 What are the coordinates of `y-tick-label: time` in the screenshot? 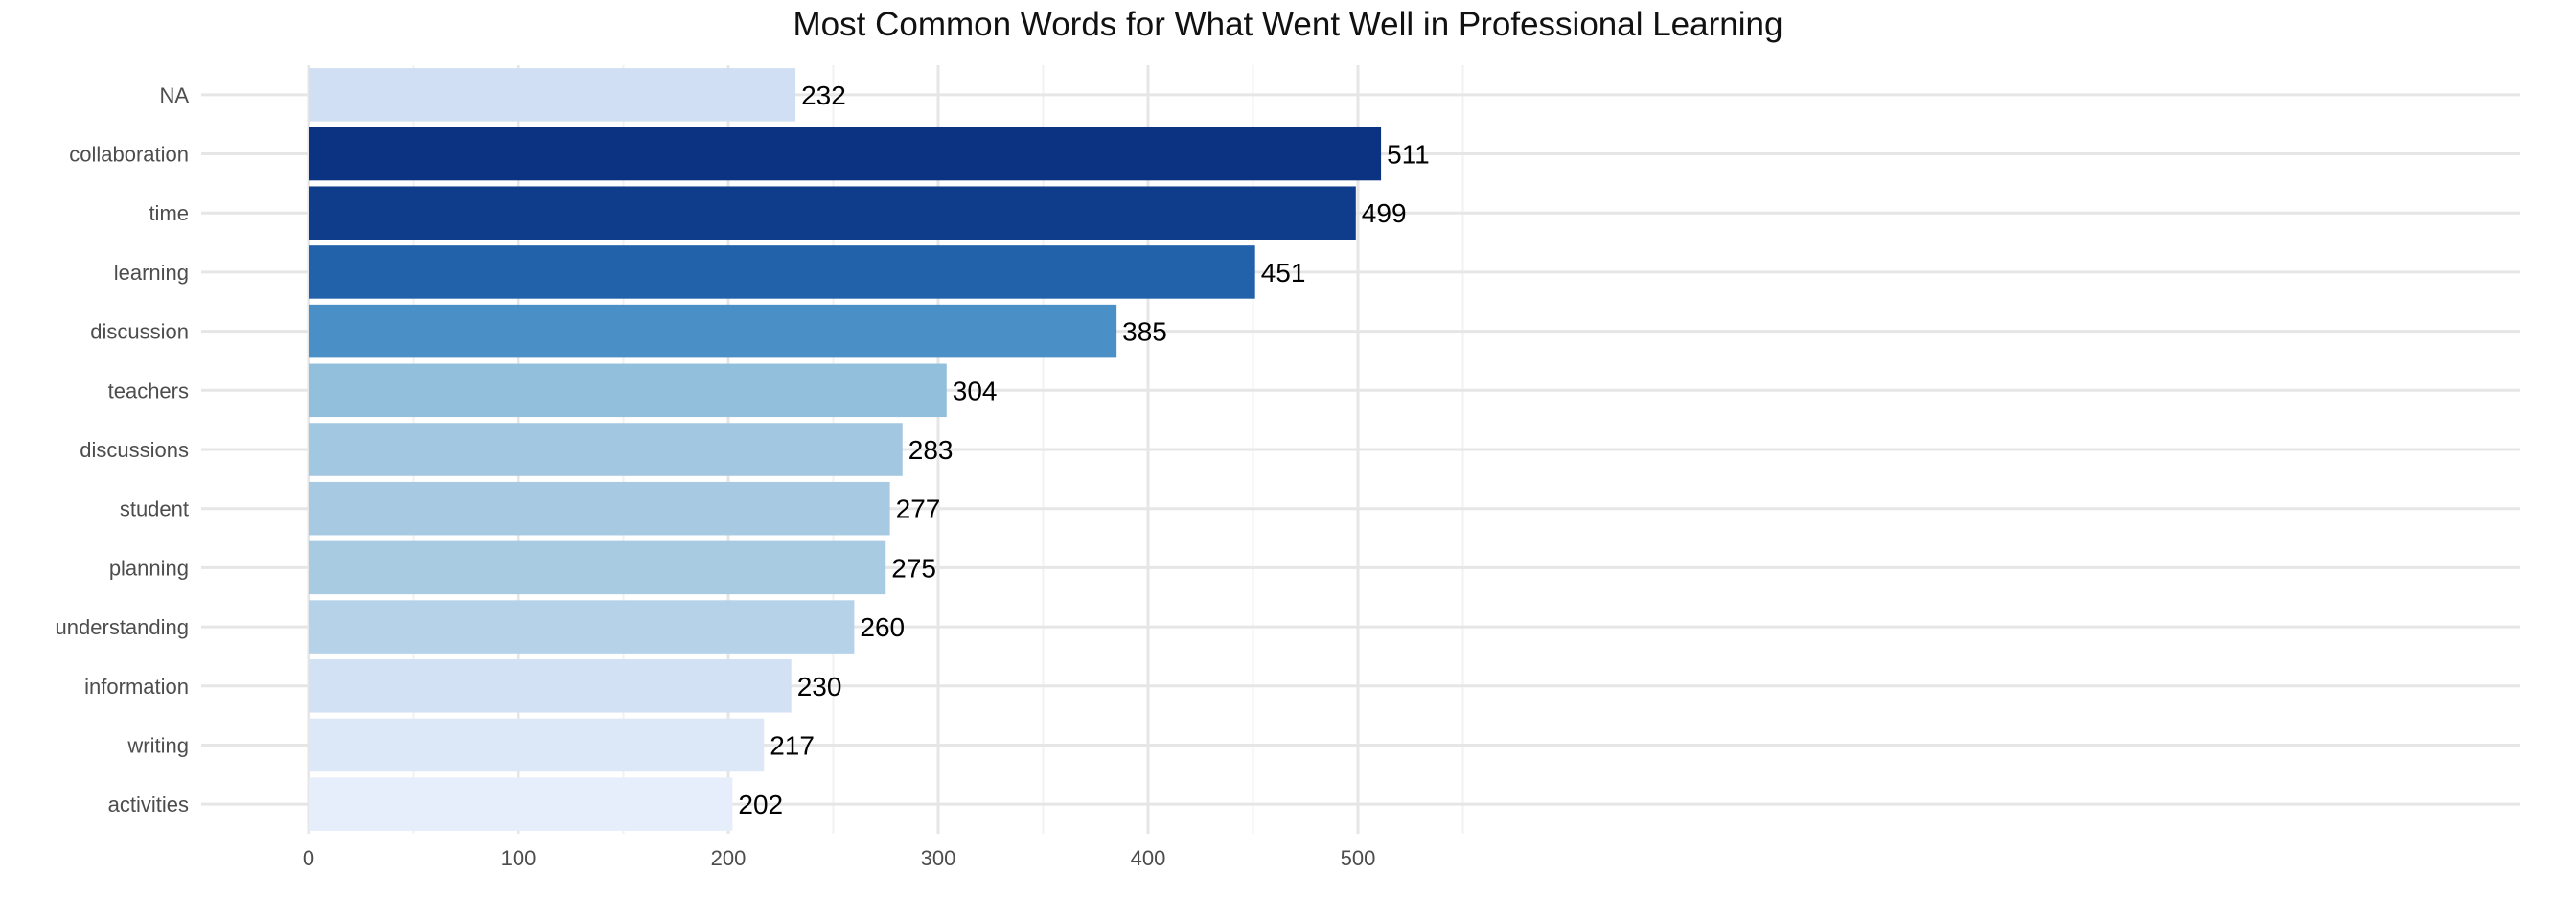 It's located at (169, 213).